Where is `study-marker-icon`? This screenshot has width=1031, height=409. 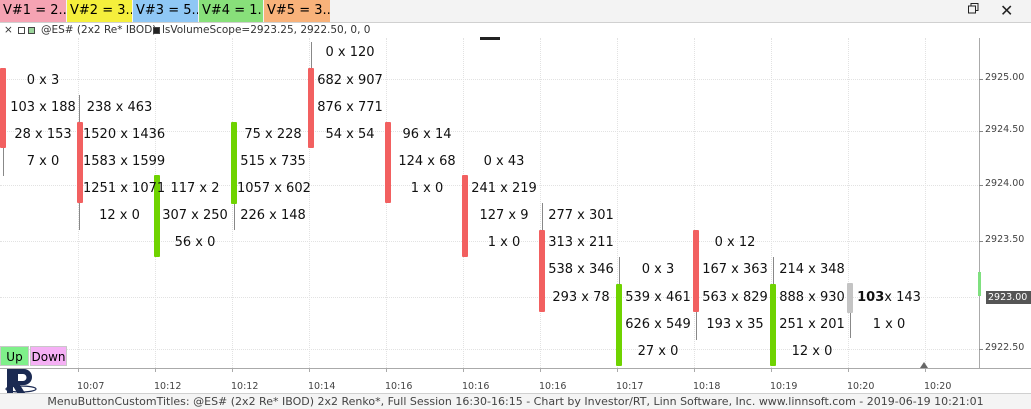
study-marker-icon is located at coordinates (156, 30).